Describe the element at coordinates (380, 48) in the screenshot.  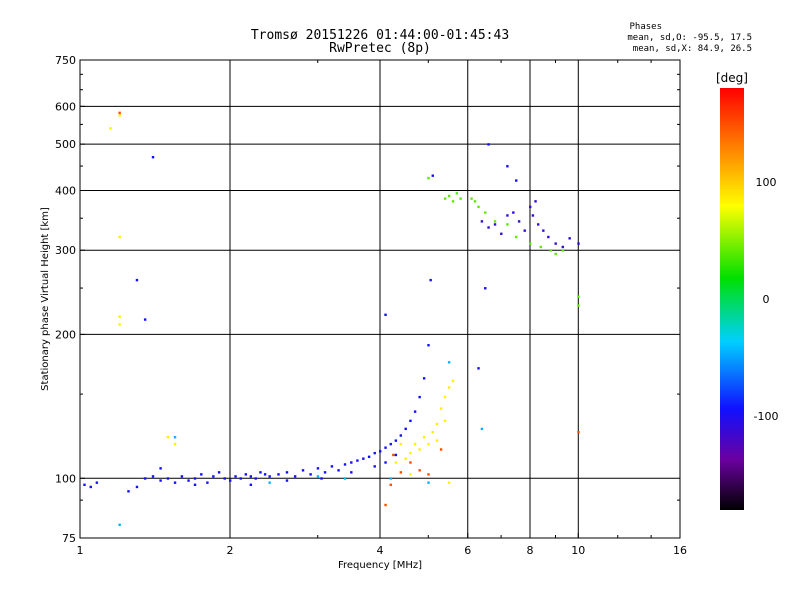
I see `chart-subtitle: RwPretec (8p)` at that location.